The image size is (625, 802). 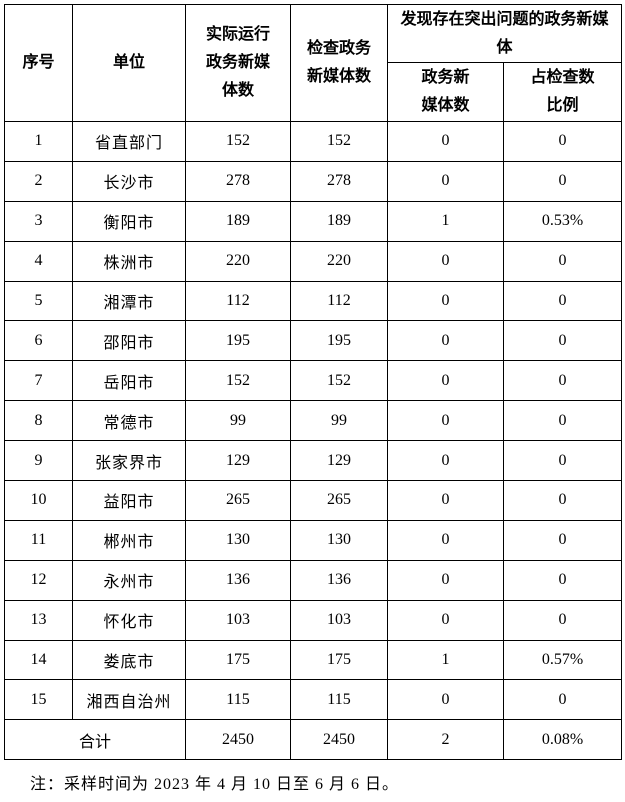 What do you see at coordinates (129, 620) in the screenshot?
I see `cell-unit: 怀化市` at bounding box center [129, 620].